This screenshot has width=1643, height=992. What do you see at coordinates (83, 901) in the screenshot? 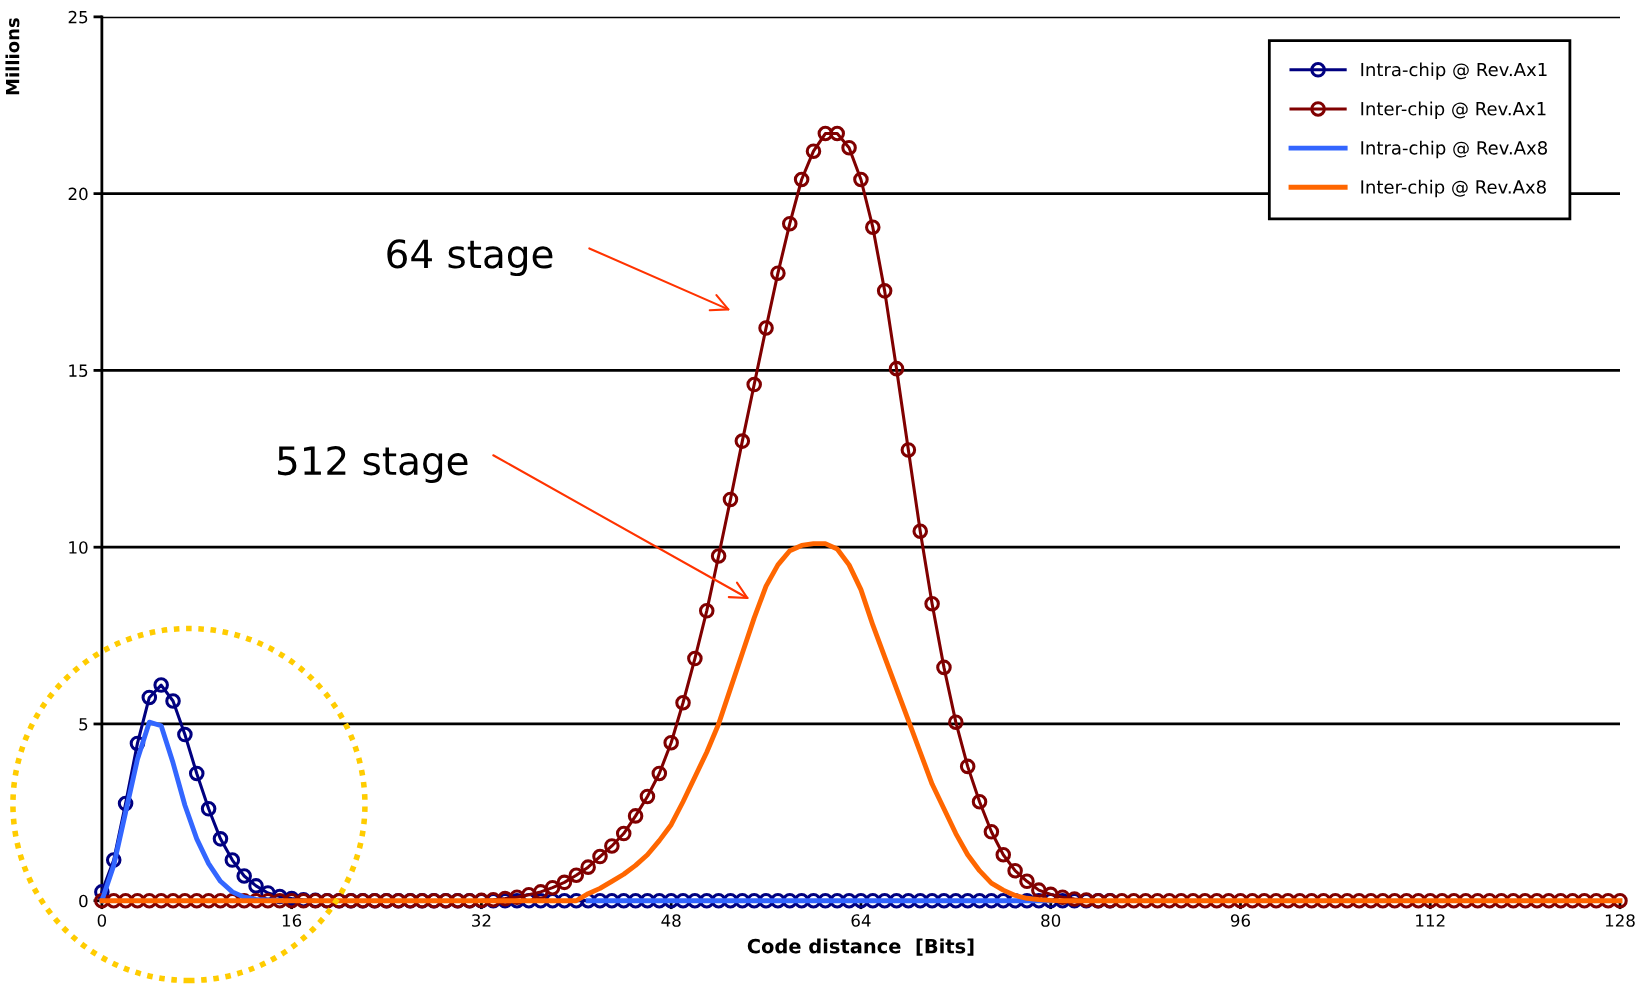
I see `y-tick-label: 0` at bounding box center [83, 901].